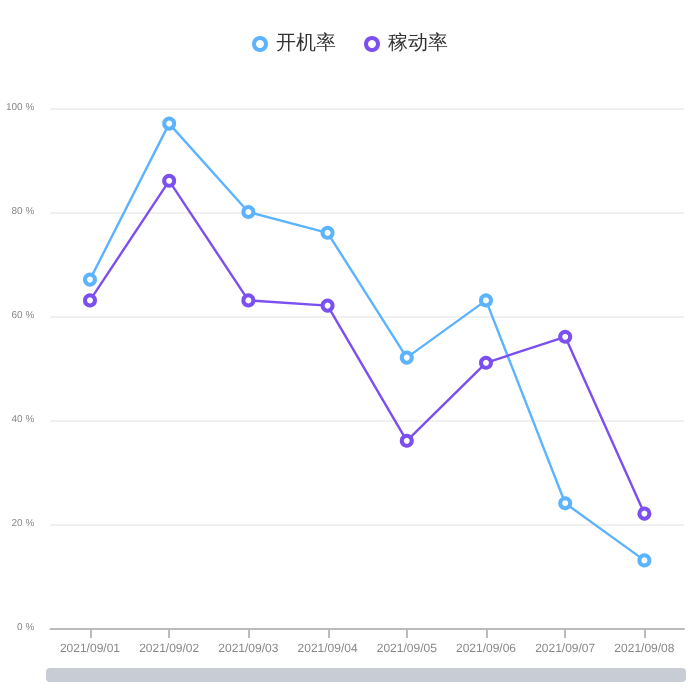  I want to click on legend-label: 稼动率, so click(418, 43).